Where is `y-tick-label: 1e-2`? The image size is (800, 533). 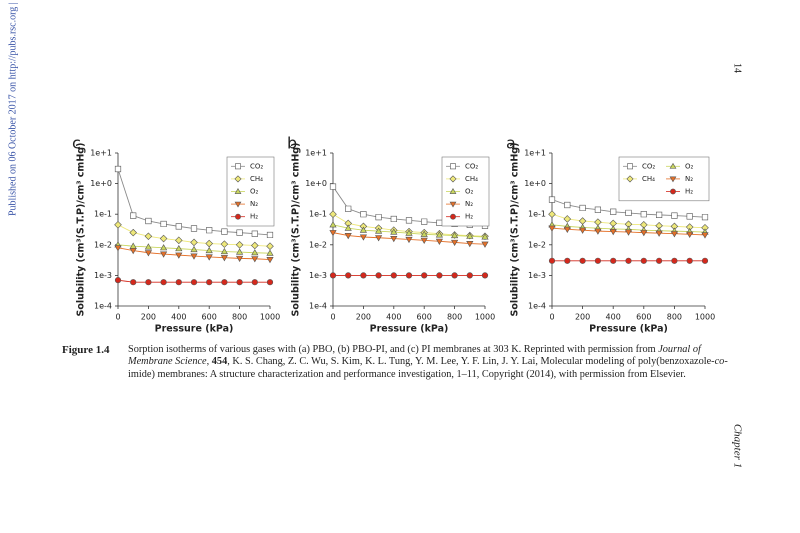
y-tick-label: 1e-2 is located at coordinates (537, 244).